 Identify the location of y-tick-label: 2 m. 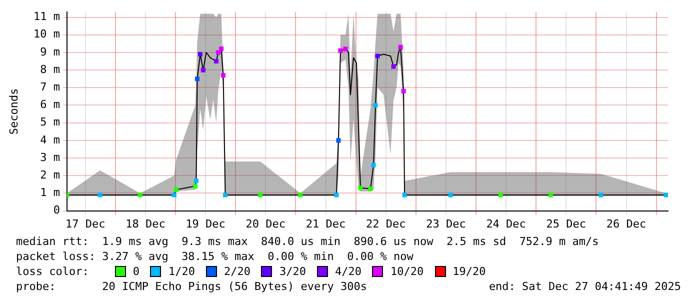
(50, 175).